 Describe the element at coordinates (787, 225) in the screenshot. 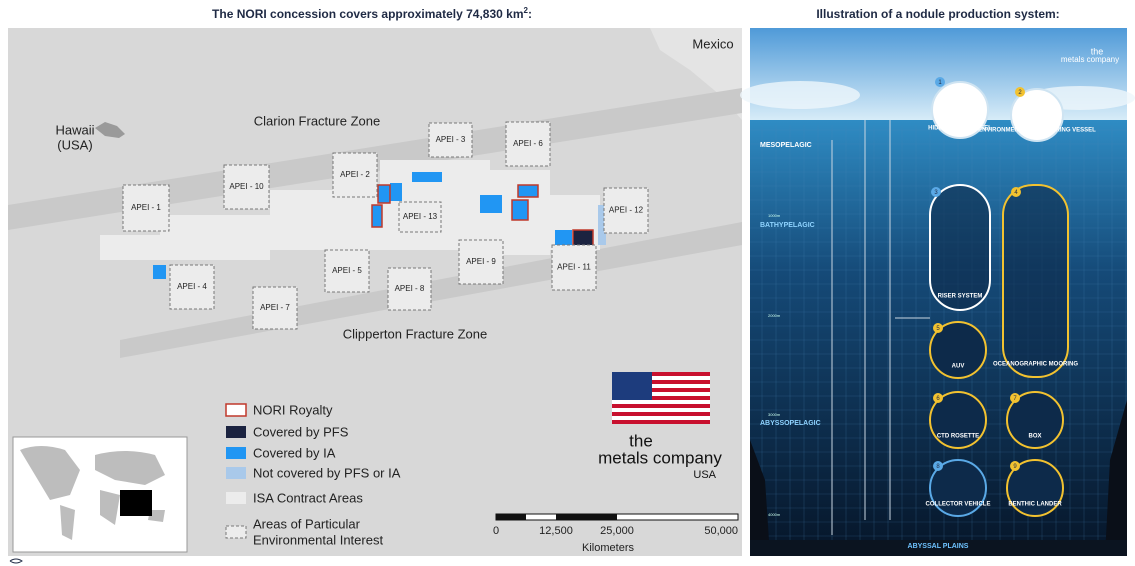

I see `zone-label: BATHYPELAGIC` at that location.